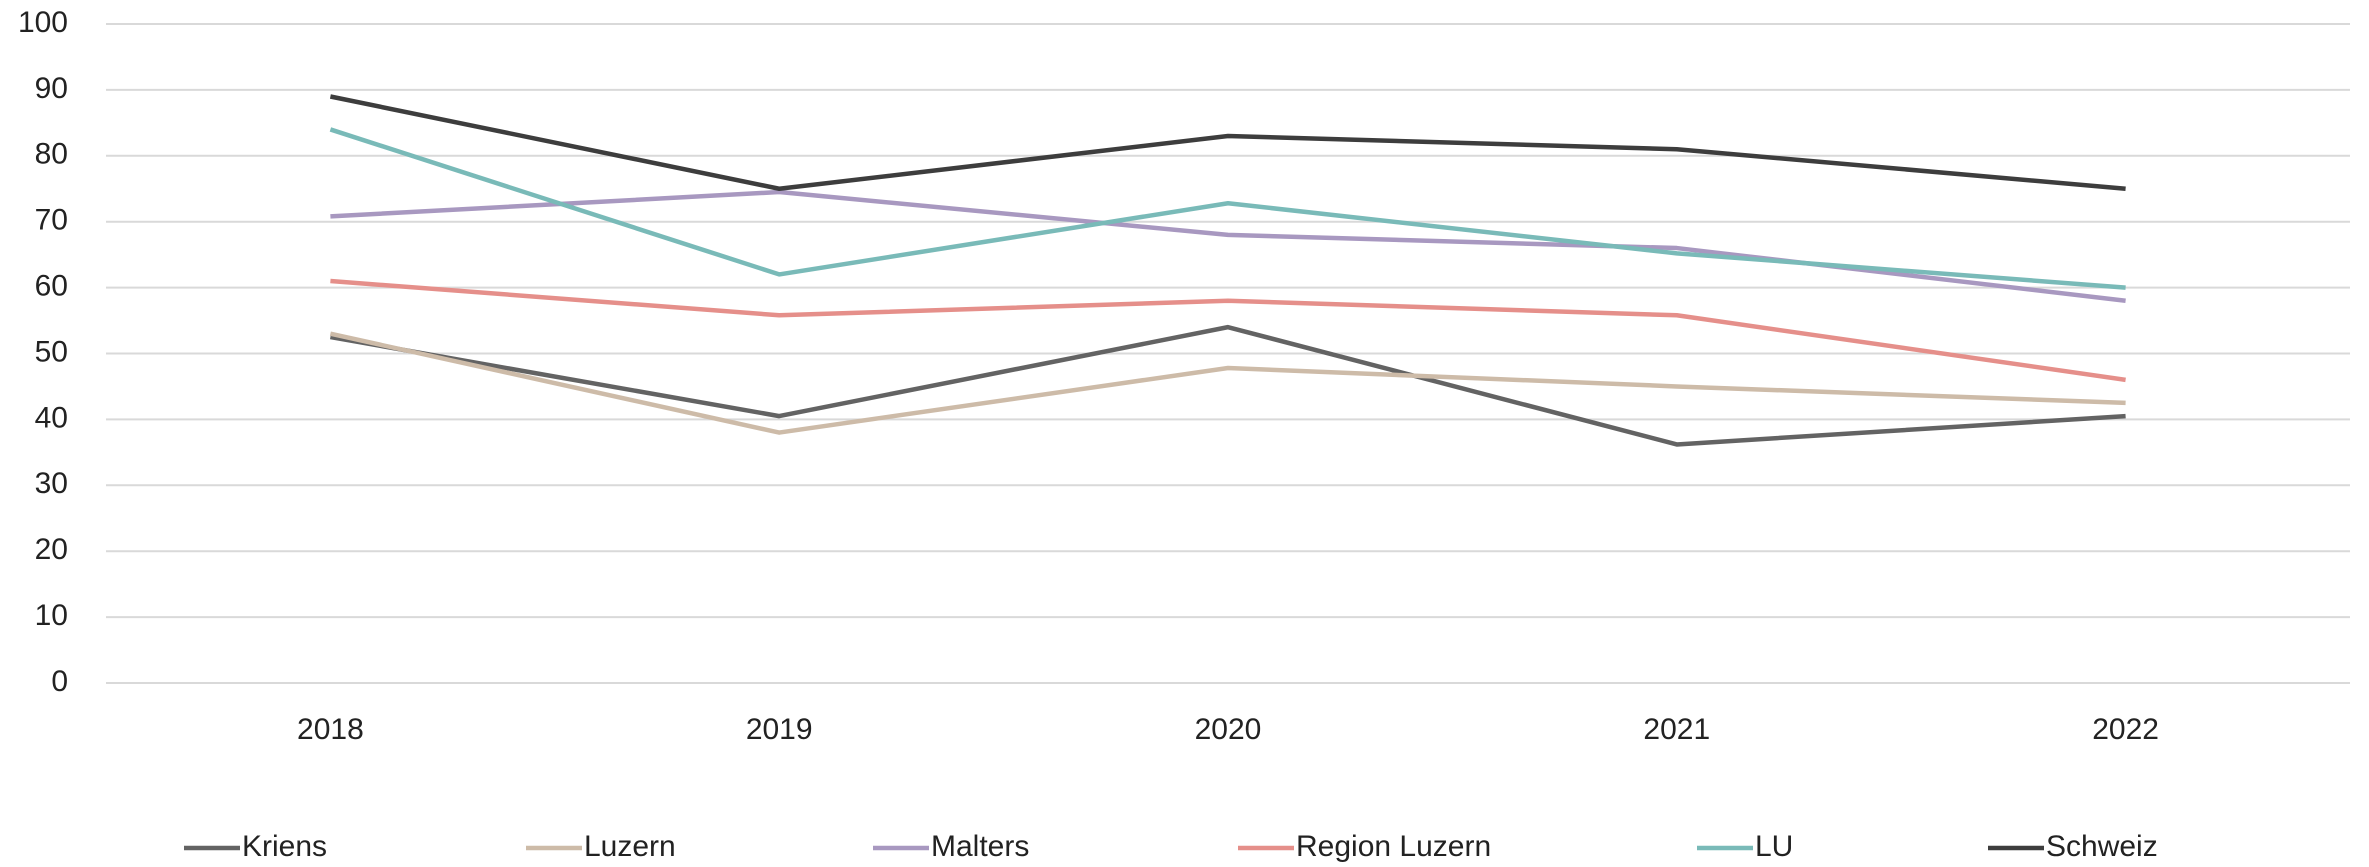 The image size is (2369, 867). I want to click on legend-label: Luzern, so click(630, 846).